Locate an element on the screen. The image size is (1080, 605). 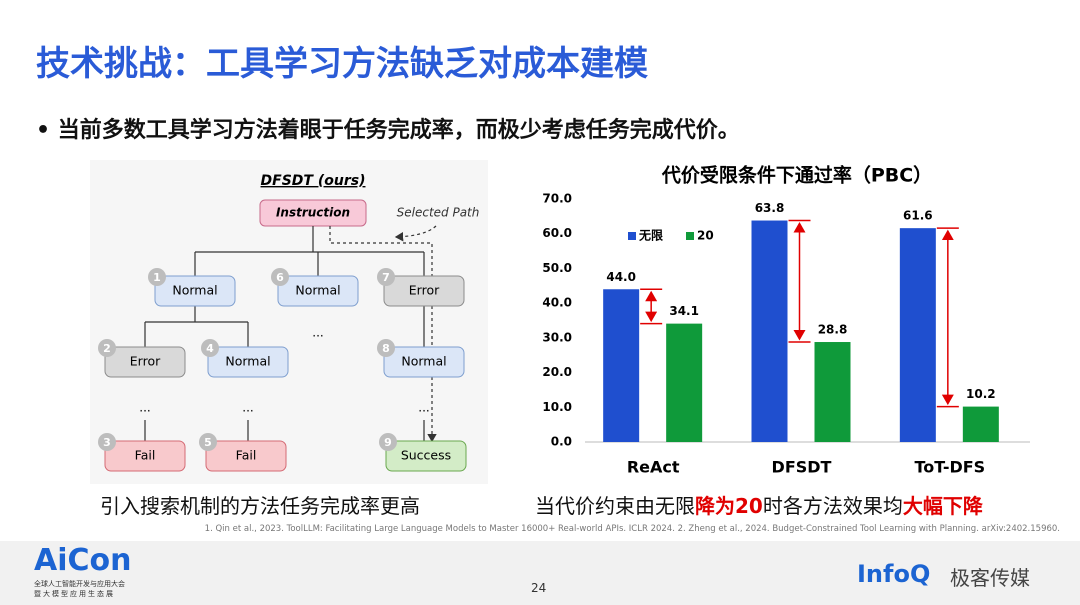
caption-highlight: 大幅下降 is located at coordinates (942, 506).